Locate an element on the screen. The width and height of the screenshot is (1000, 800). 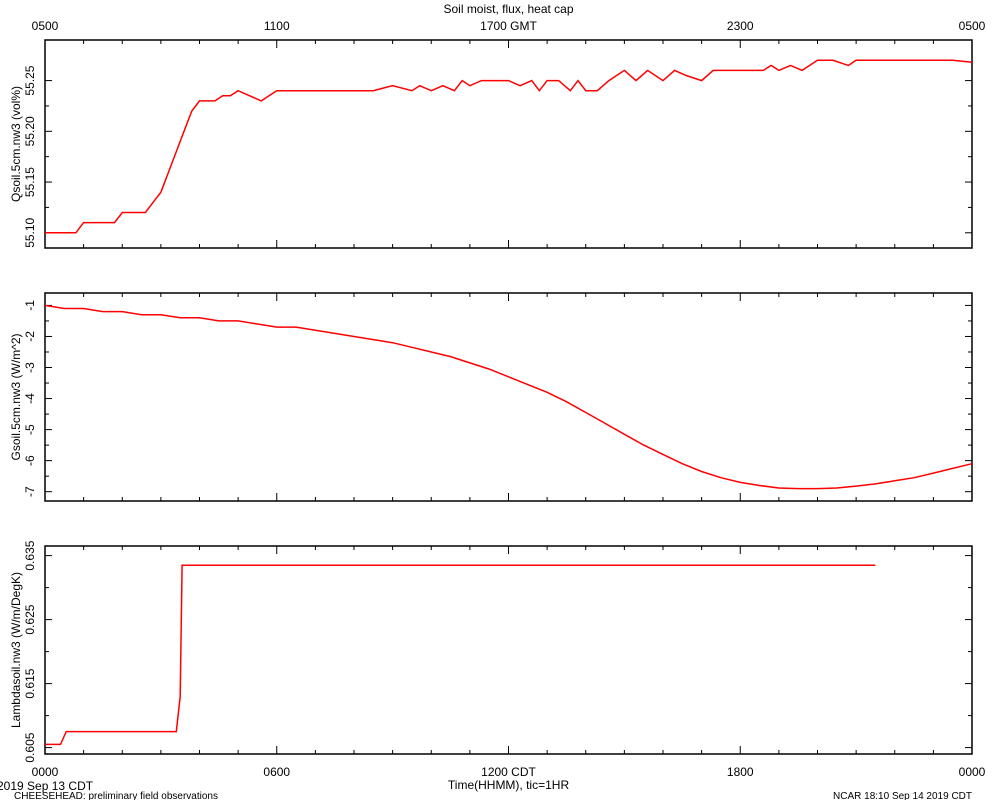
footer-date: 2019 Sep 13 CDT is located at coordinates (47, 786).